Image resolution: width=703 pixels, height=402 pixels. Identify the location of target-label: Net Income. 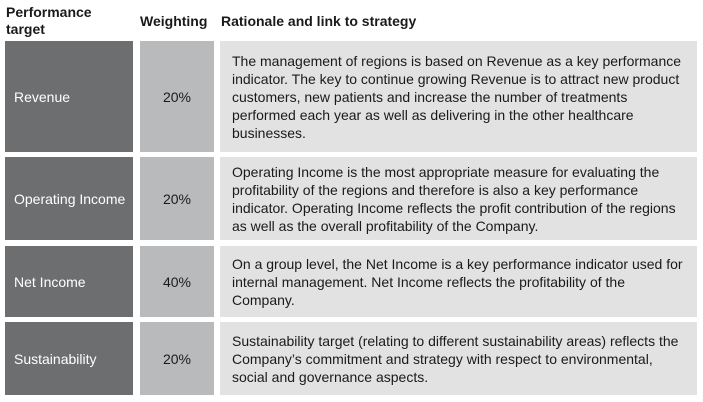
(50, 281).